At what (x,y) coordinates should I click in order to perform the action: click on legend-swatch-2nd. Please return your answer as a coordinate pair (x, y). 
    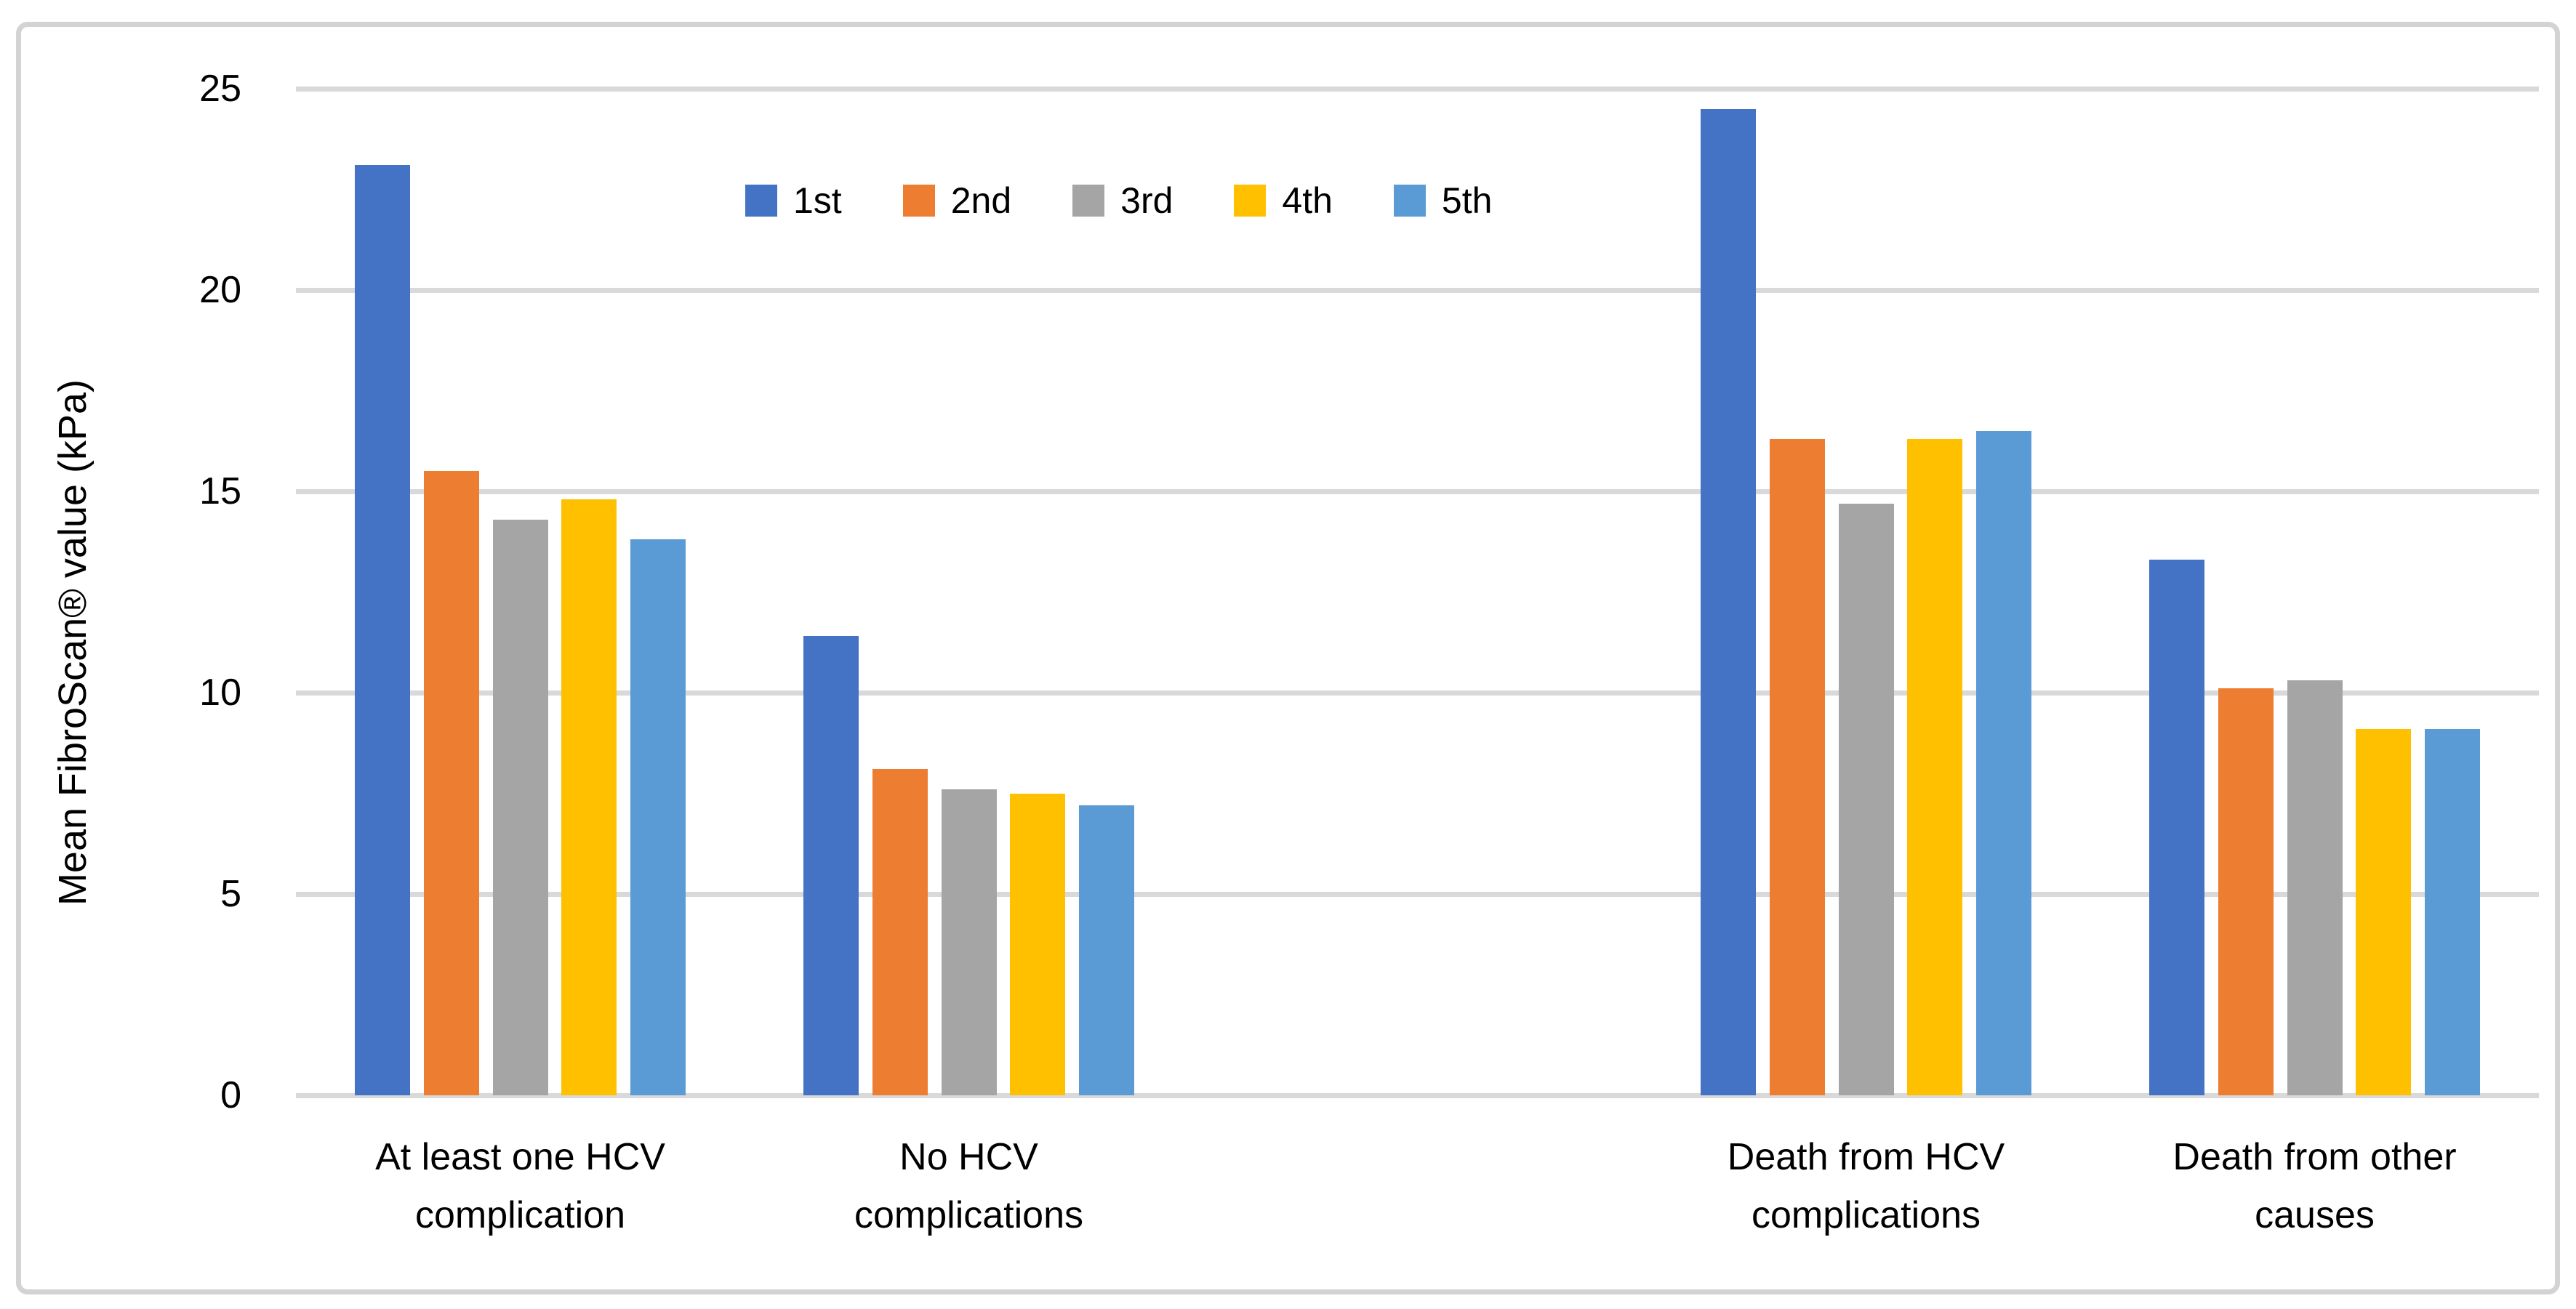
    Looking at the image, I should click on (918, 201).